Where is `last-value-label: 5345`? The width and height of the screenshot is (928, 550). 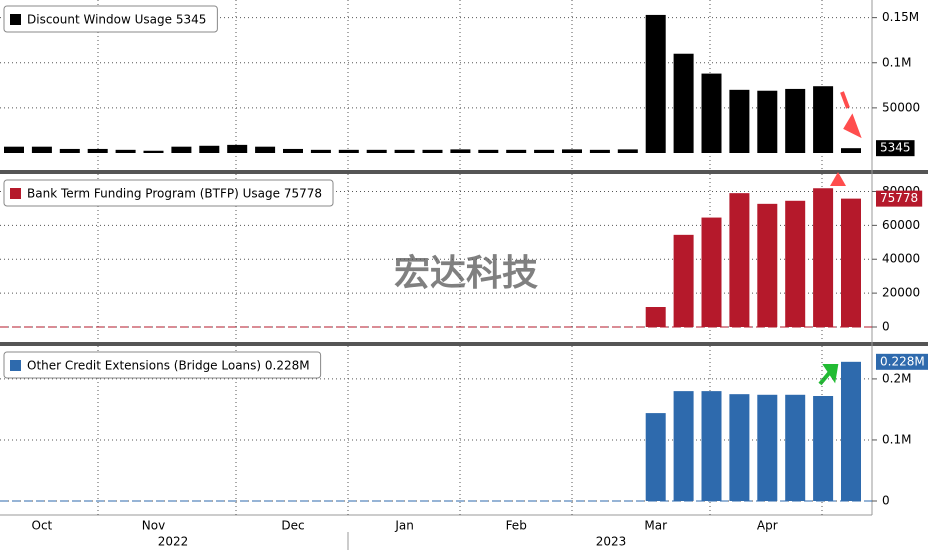 last-value-label: 5345 is located at coordinates (895, 148).